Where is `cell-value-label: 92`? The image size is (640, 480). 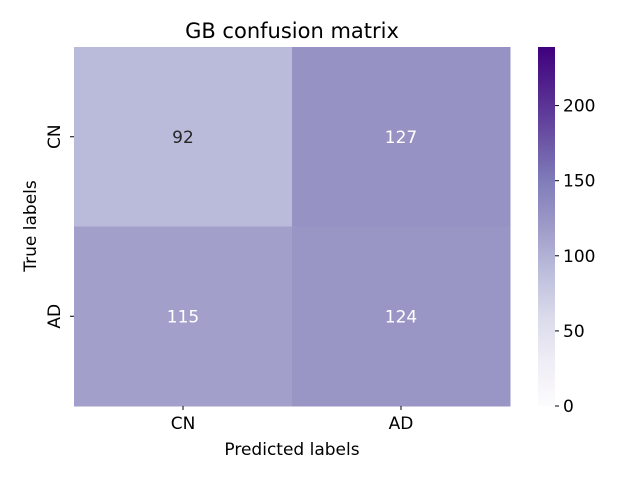 cell-value-label: 92 is located at coordinates (183, 138).